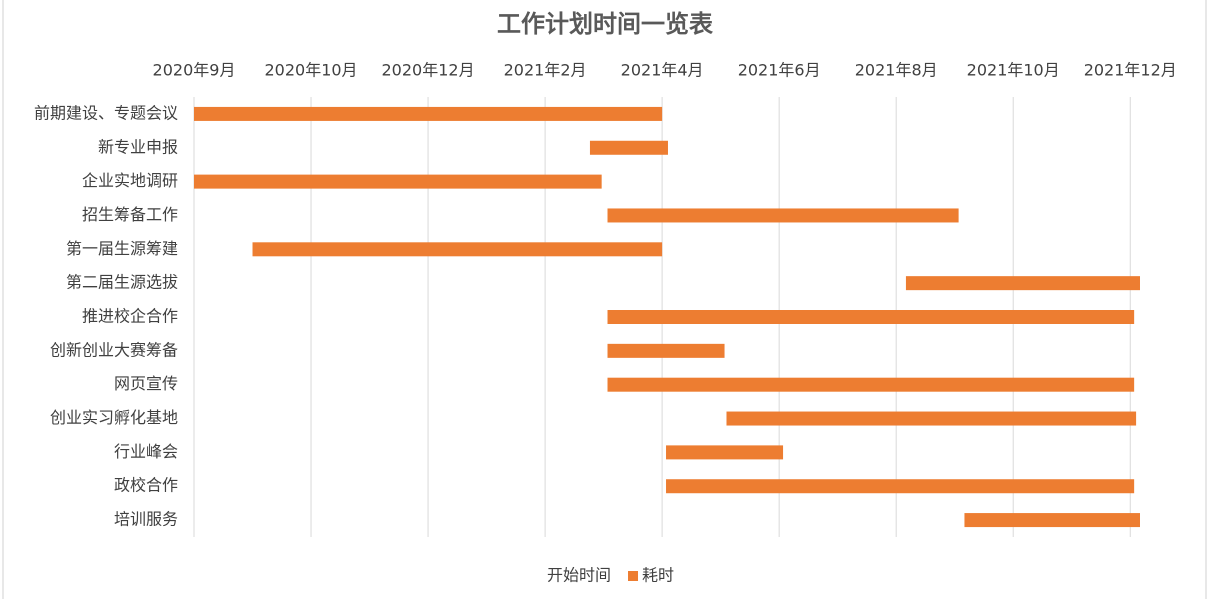  What do you see at coordinates (605, 24) in the screenshot?
I see `chart-title: 工作计划时间一览表` at bounding box center [605, 24].